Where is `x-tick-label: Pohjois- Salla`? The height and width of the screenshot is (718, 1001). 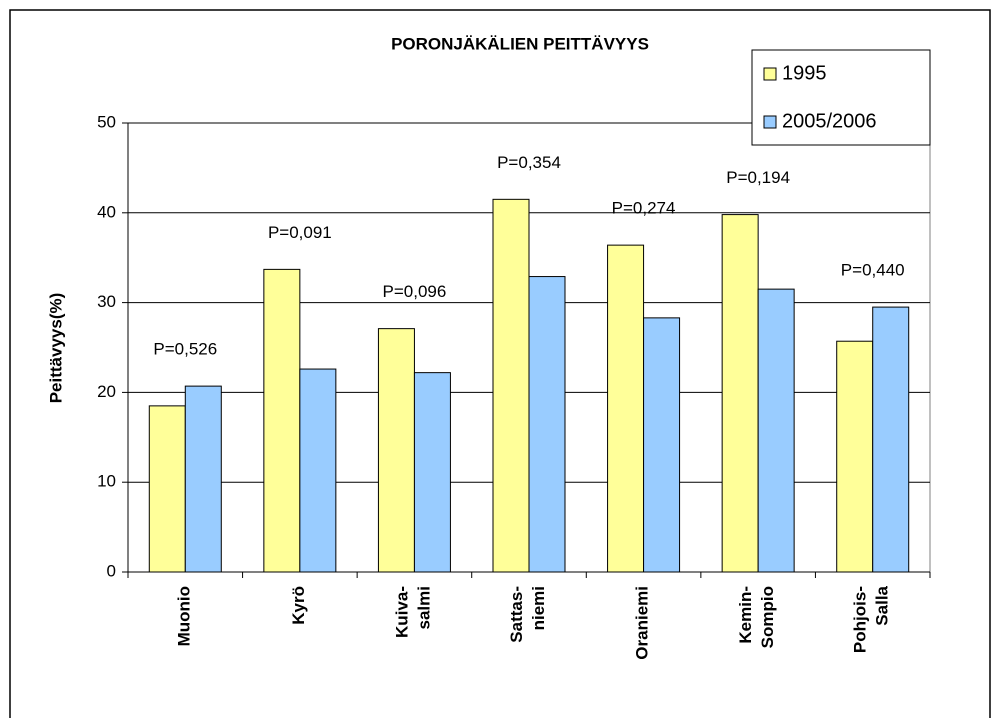
x-tick-label: Pohjois- Salla is located at coordinates (871, 619).